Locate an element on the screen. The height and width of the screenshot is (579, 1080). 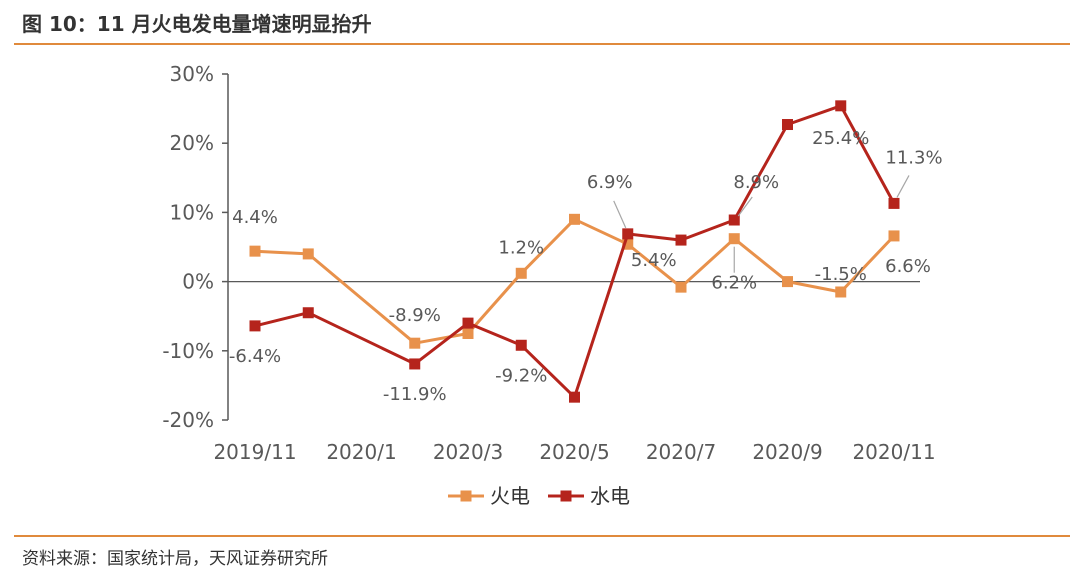
hydro-data-label: 11.3% is located at coordinates (913, 157).